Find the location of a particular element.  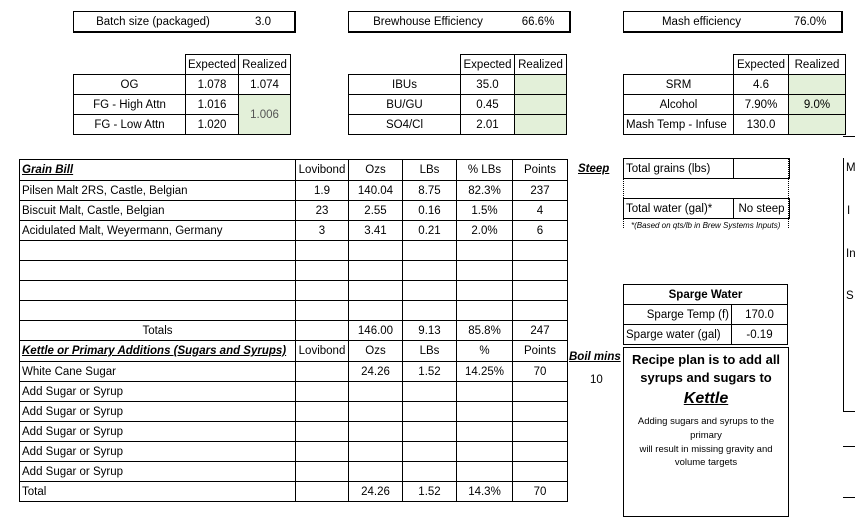

right-edge-s: S is located at coordinates (850, 296).